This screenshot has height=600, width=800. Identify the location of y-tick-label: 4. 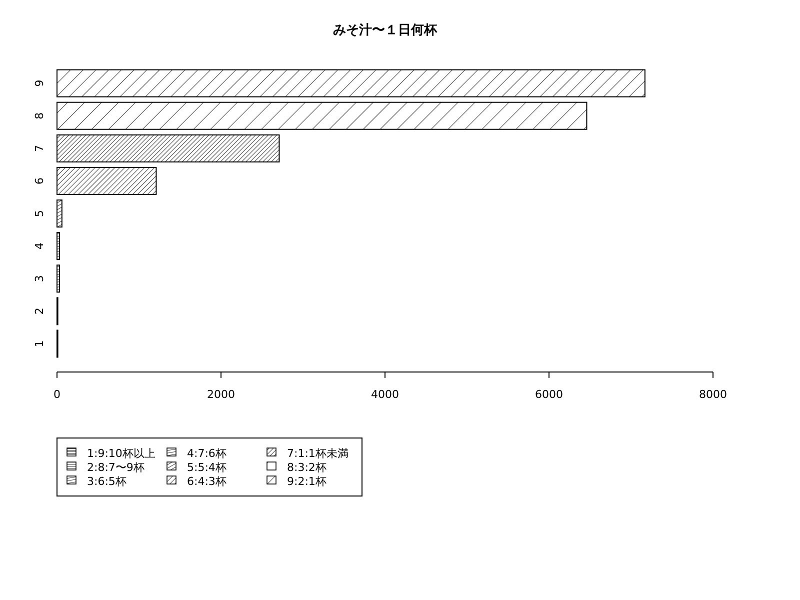
(39, 246).